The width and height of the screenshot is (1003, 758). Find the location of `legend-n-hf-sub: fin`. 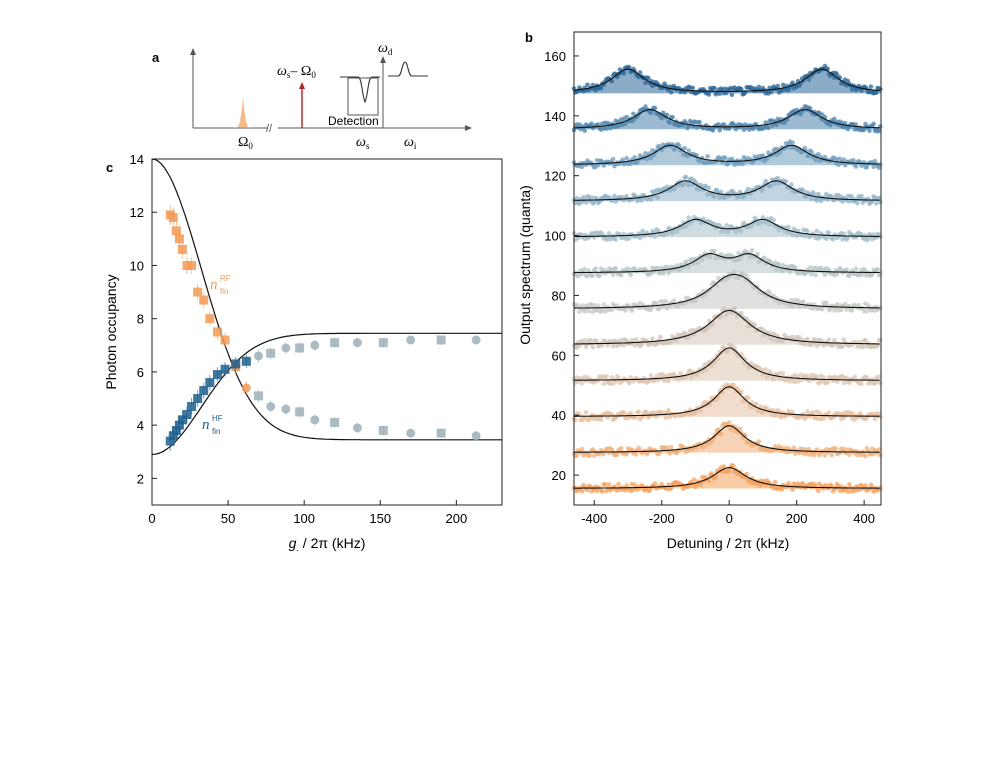

legend-n-hf-sub: fin is located at coordinates (216, 431).